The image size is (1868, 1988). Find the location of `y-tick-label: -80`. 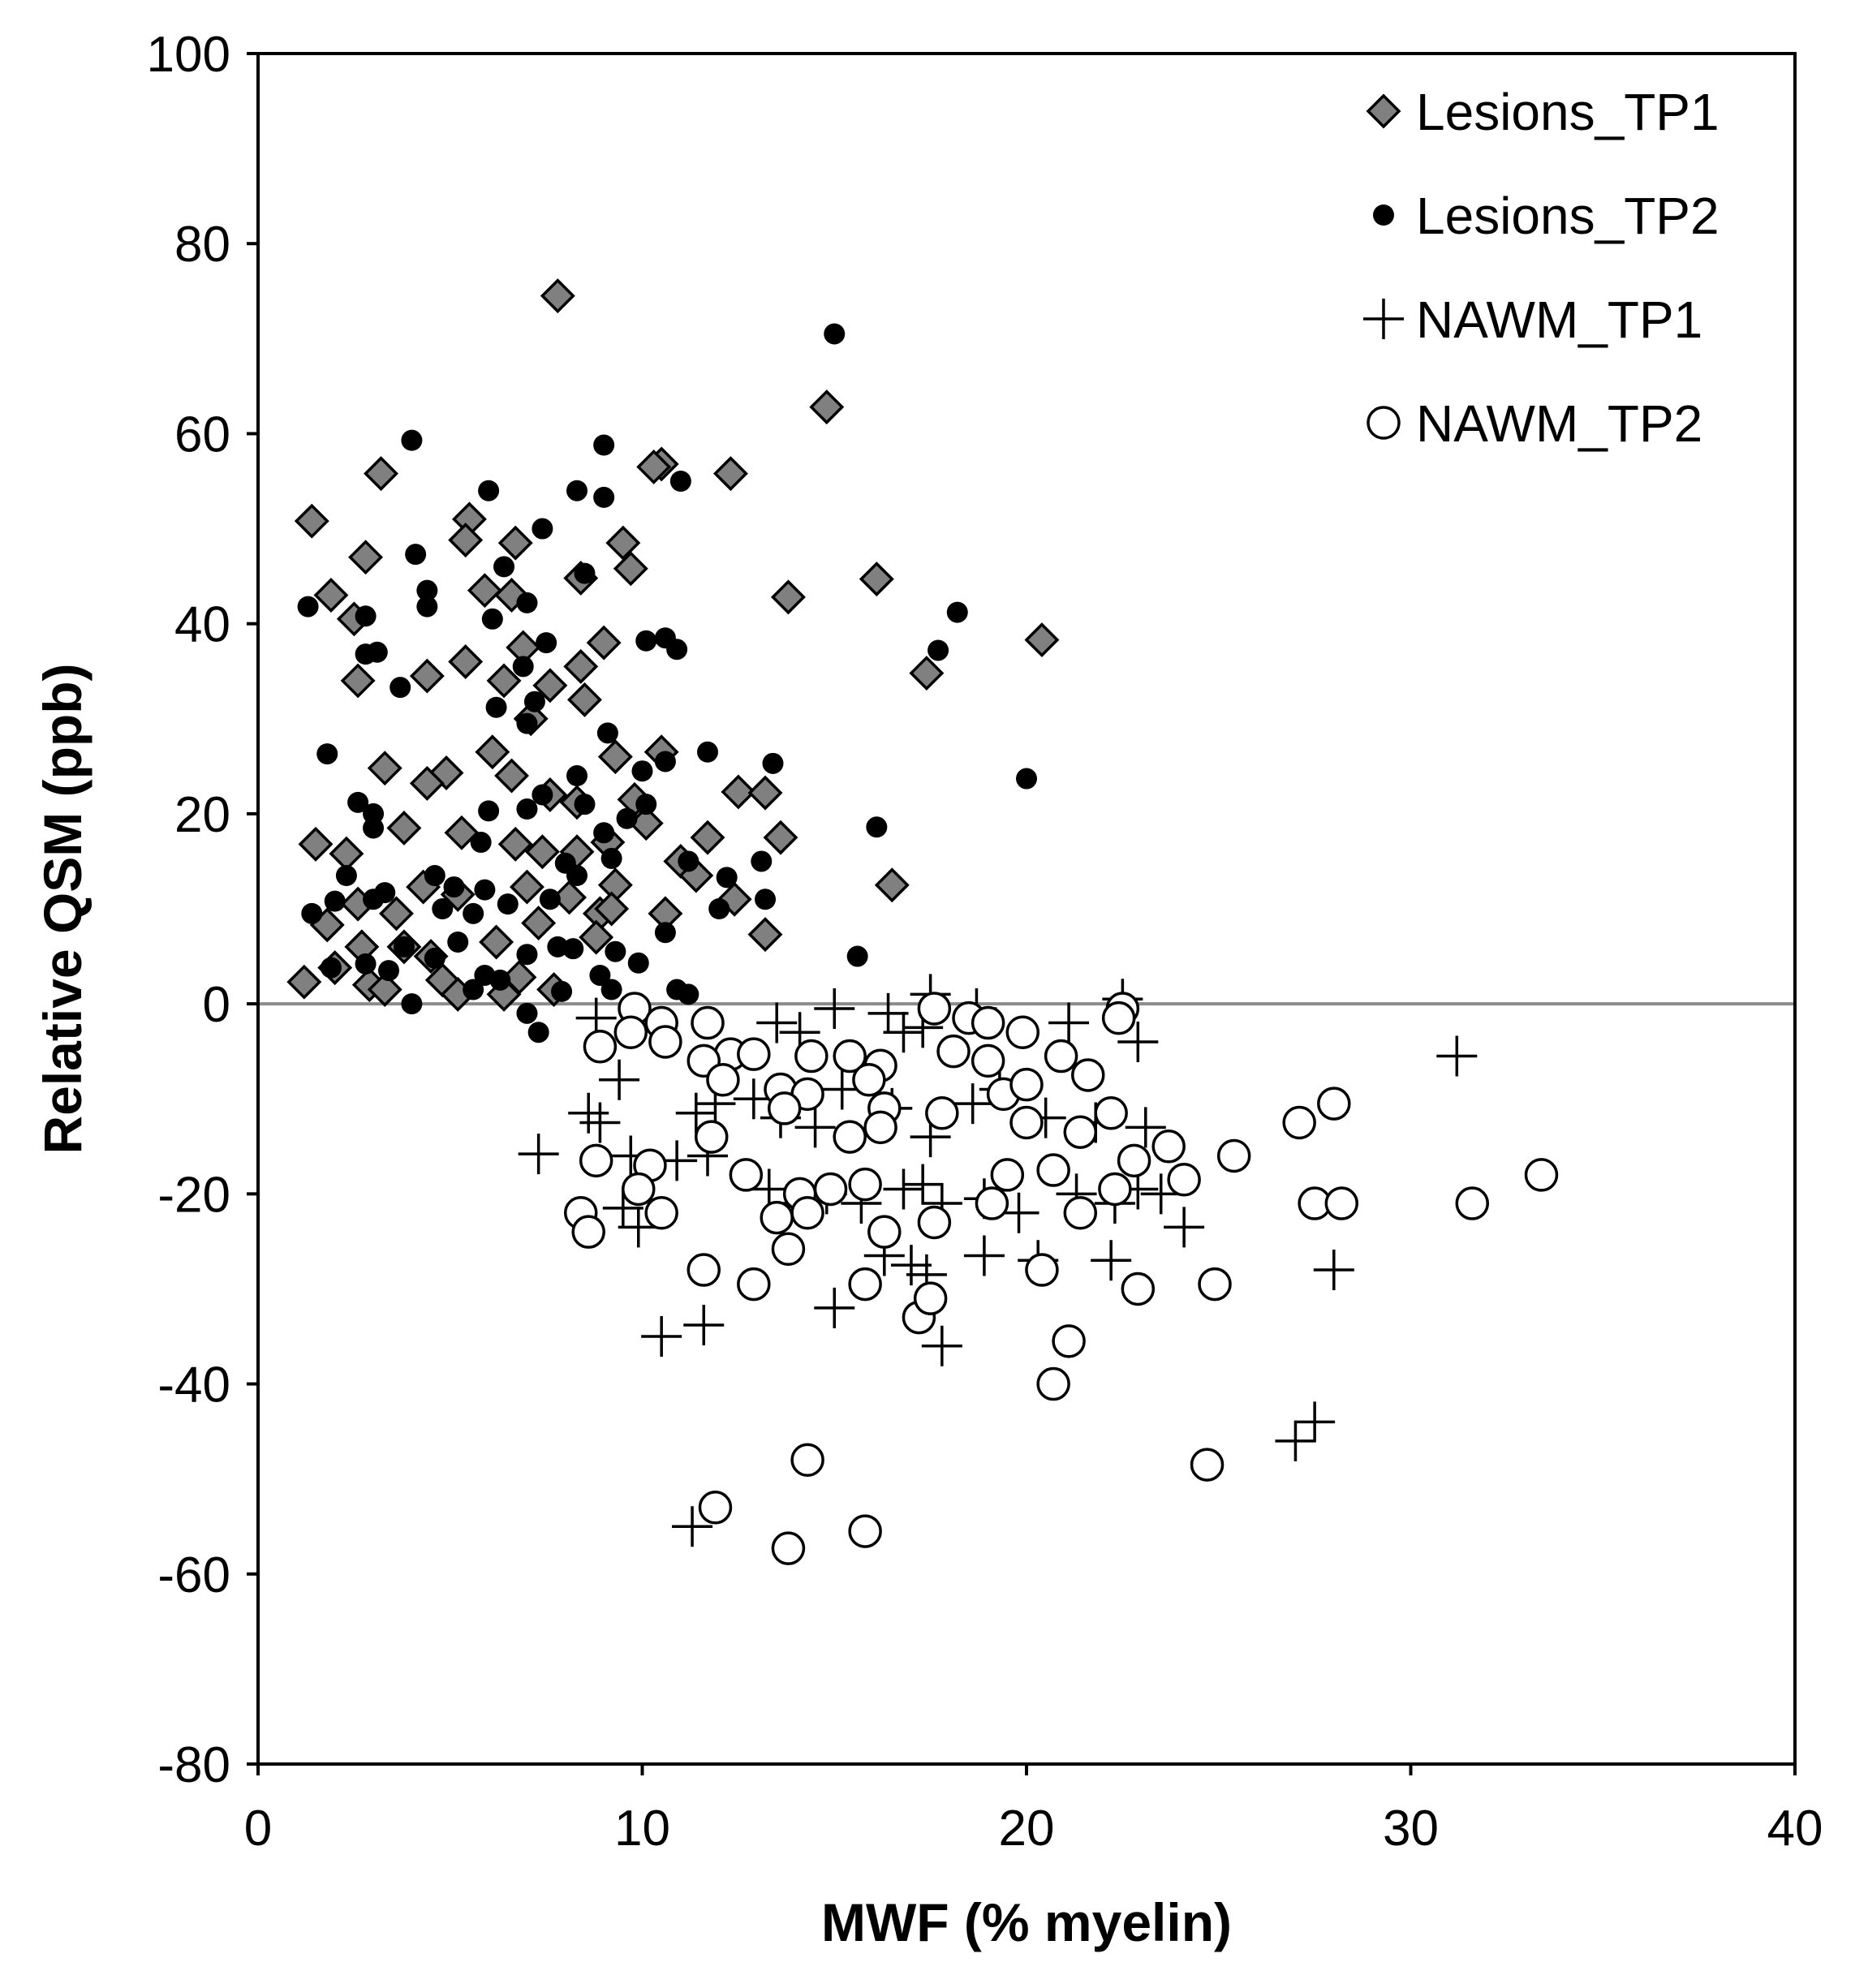

y-tick-label: -80 is located at coordinates (193, 1765).